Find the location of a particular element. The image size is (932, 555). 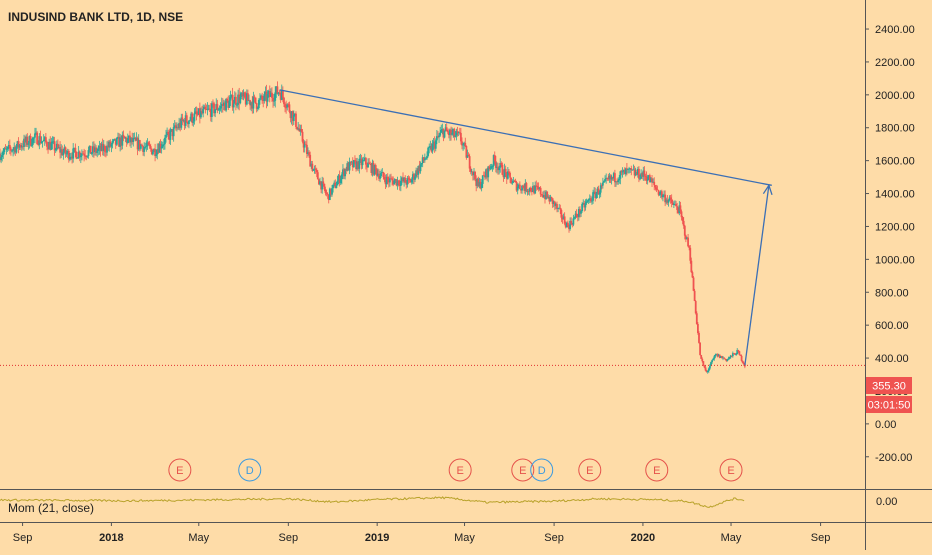

x-tick-label: May is located at coordinates (464, 538).